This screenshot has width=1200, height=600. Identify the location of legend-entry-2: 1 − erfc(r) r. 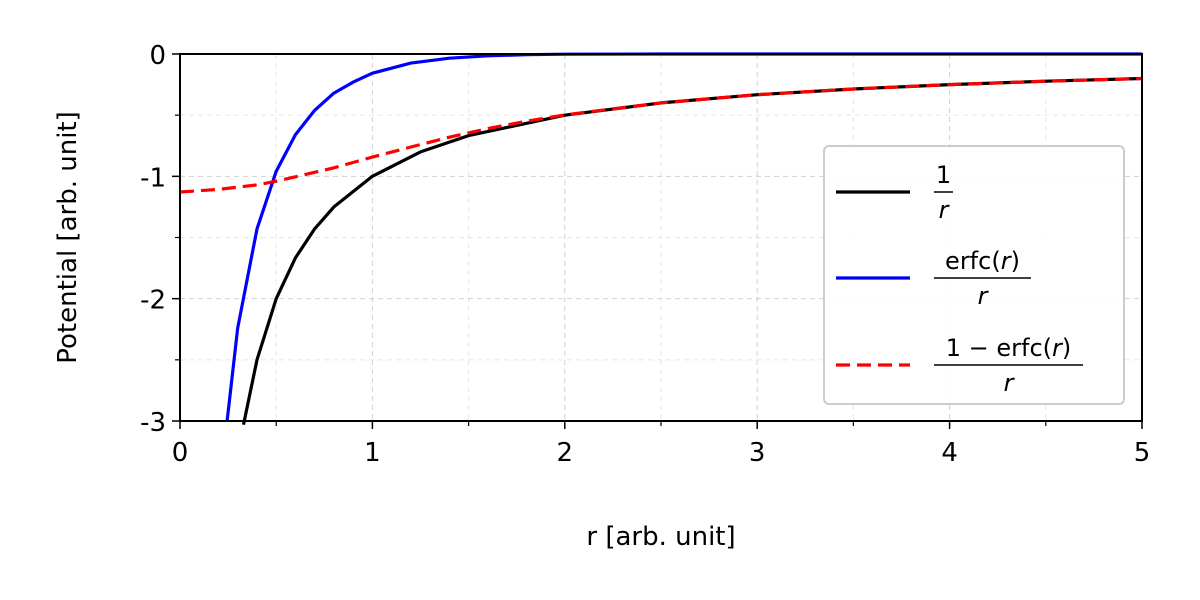
(959, 365).